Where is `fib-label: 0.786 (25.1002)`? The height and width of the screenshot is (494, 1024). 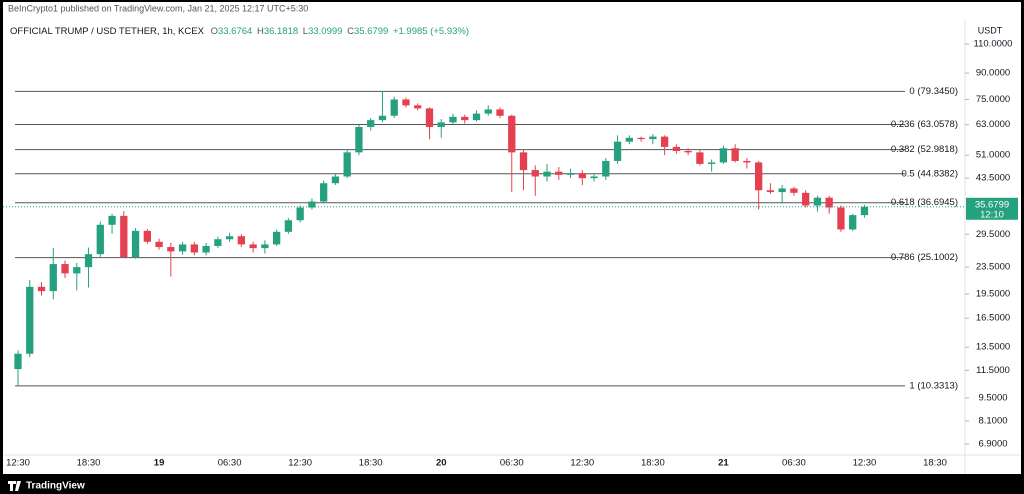 fib-label: 0.786 (25.1002) is located at coordinates (924, 257).